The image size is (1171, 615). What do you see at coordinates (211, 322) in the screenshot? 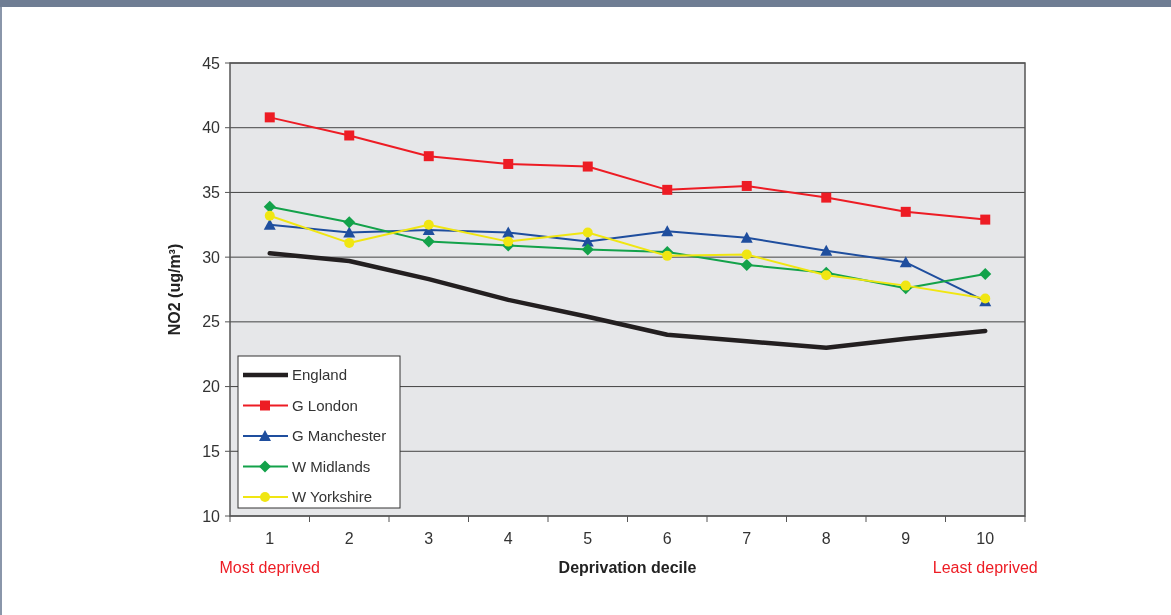
I see `y-tick-label: 25` at bounding box center [211, 322].